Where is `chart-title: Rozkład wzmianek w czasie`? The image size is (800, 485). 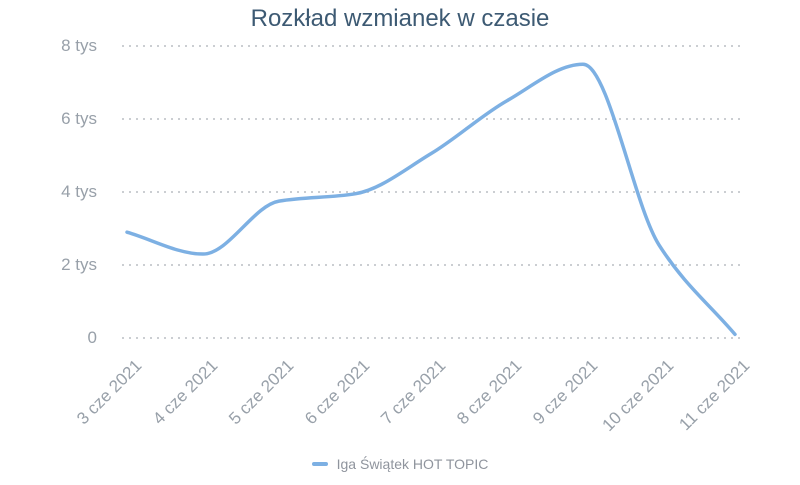
chart-title: Rozkład wzmianek w czasie is located at coordinates (400, 18).